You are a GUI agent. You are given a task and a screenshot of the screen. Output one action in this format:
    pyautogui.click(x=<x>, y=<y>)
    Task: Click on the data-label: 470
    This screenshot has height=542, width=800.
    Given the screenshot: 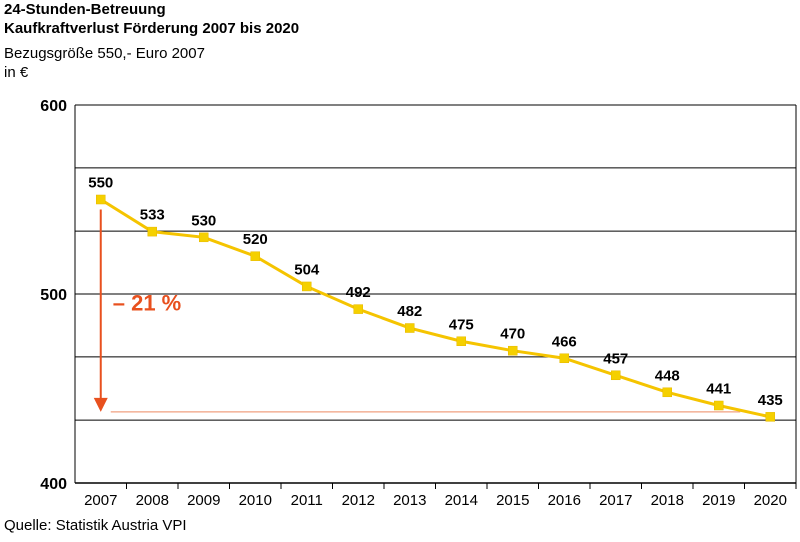 What is the action you would take?
    pyautogui.click(x=512, y=334)
    